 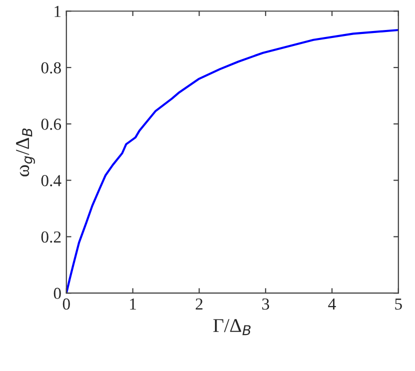 I want to click on y-tick-label: 0, so click(x=57, y=294).